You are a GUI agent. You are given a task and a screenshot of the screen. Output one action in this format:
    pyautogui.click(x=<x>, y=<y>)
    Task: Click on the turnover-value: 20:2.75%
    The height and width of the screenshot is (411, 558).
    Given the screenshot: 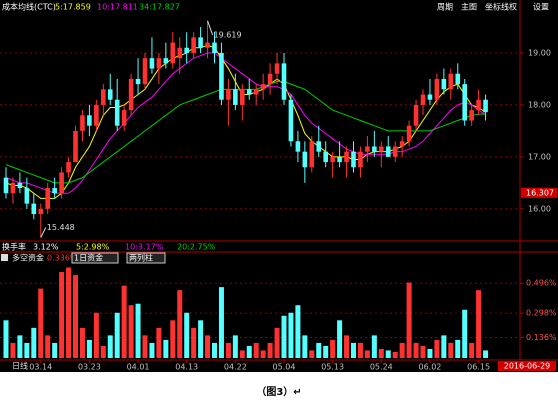 What is the action you would take?
    pyautogui.click(x=196, y=247)
    